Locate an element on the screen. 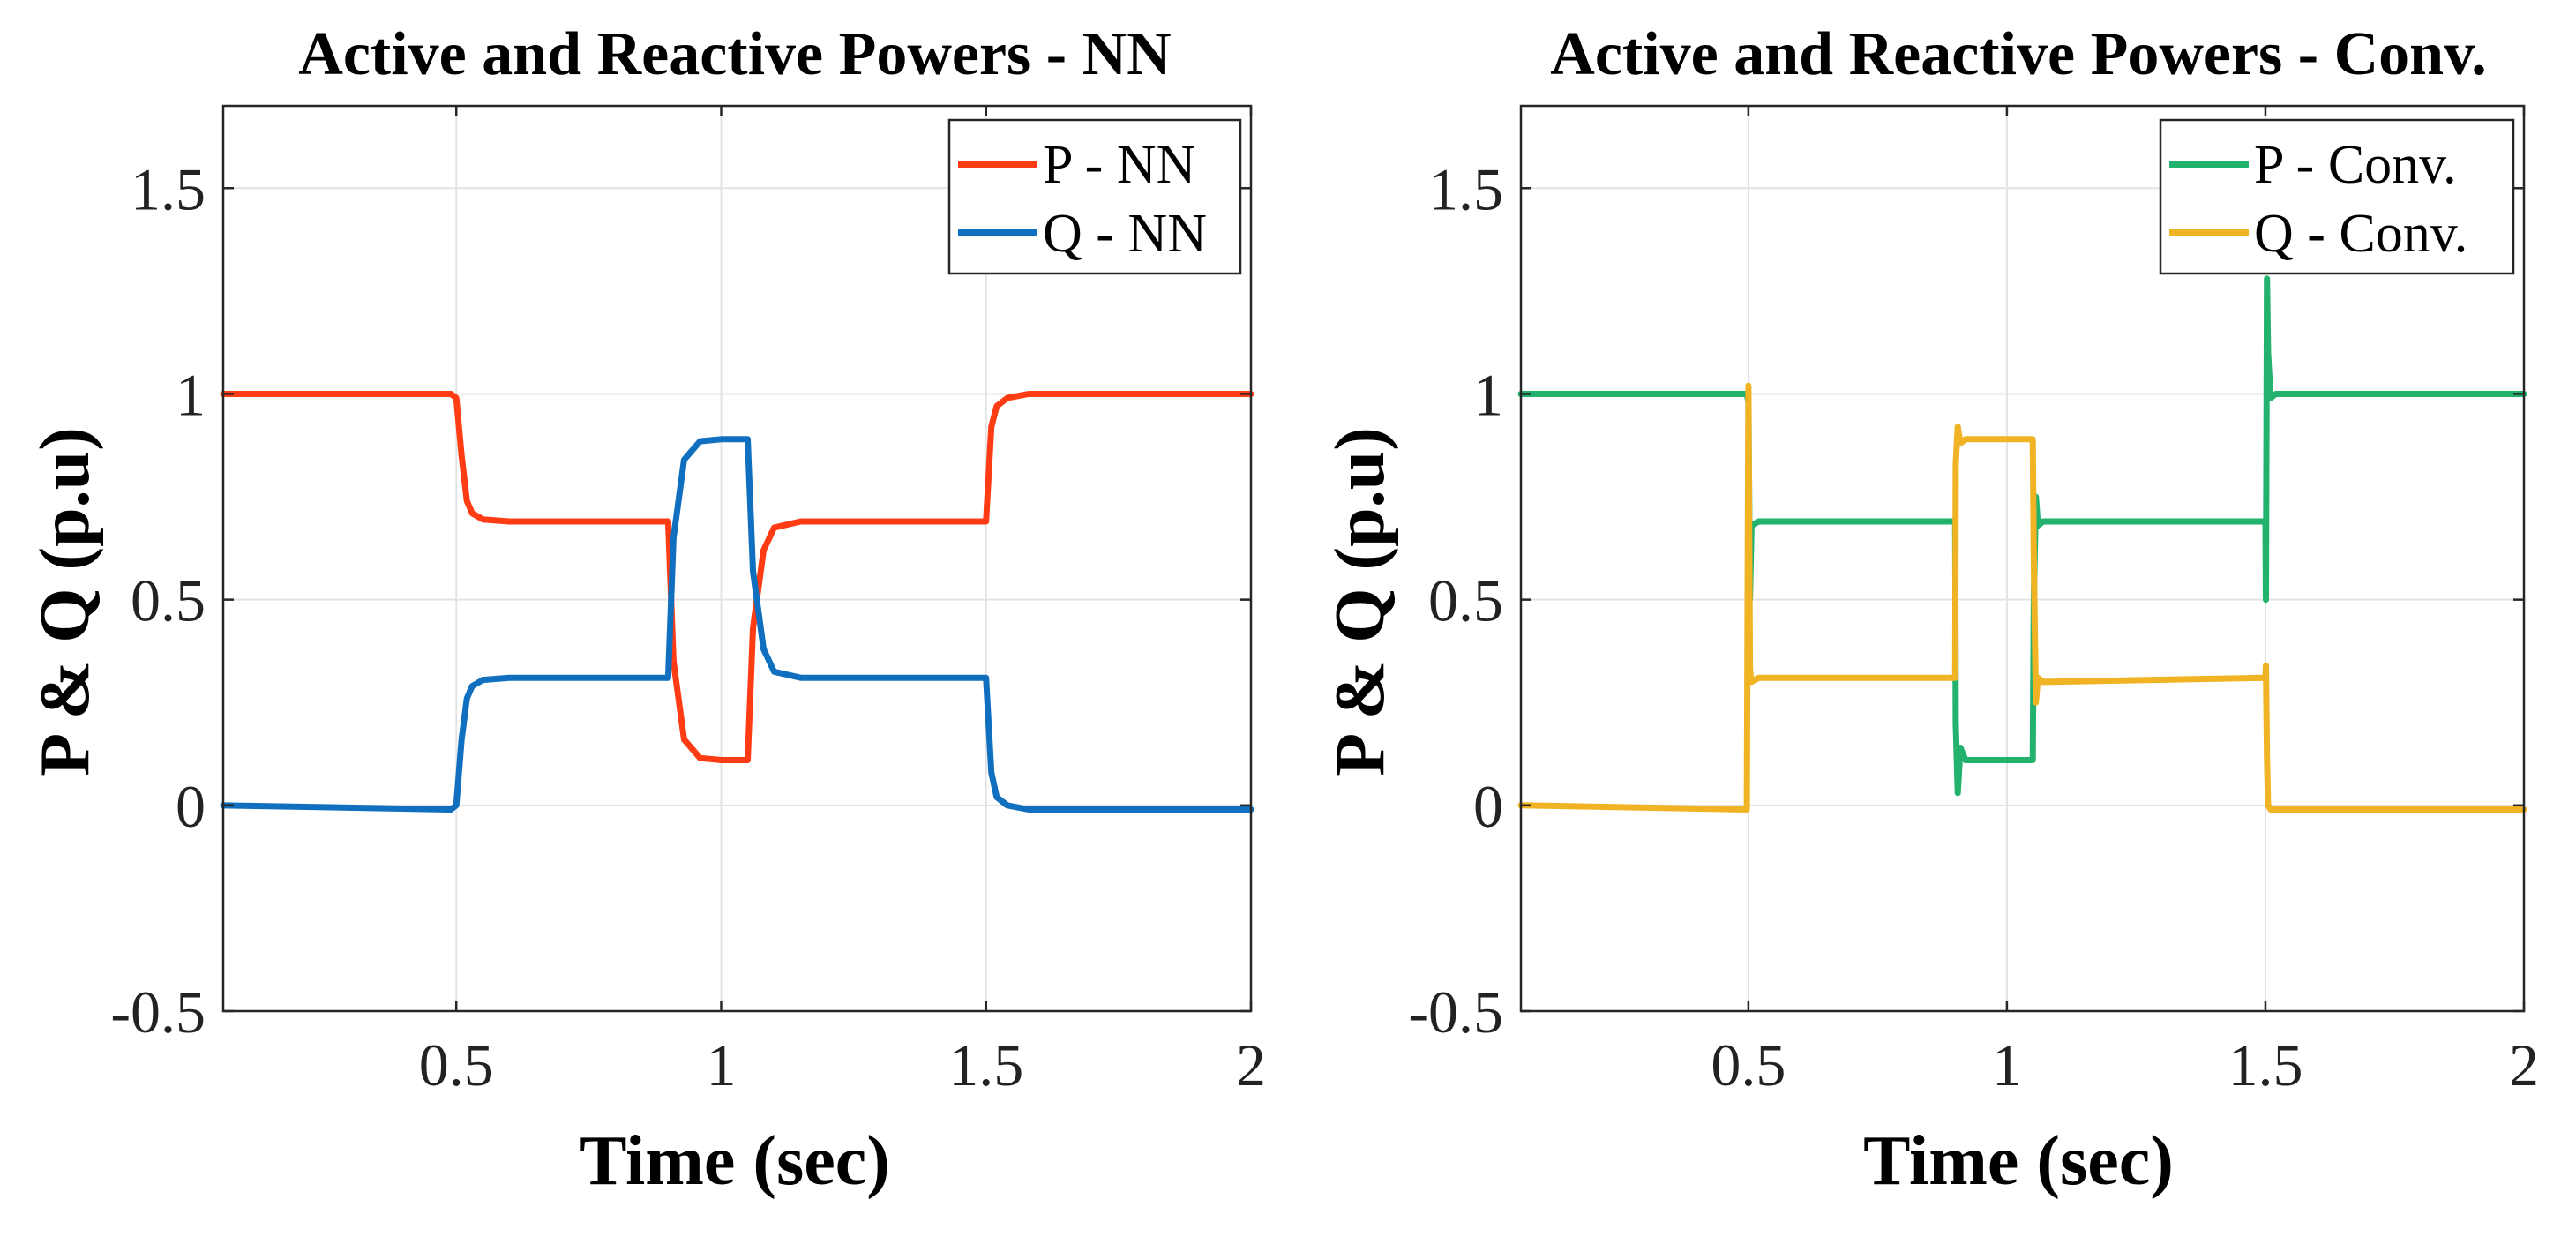 This screenshot has height=1237, width=2576. legend: P - NN Q - NN is located at coordinates (1094, 196).